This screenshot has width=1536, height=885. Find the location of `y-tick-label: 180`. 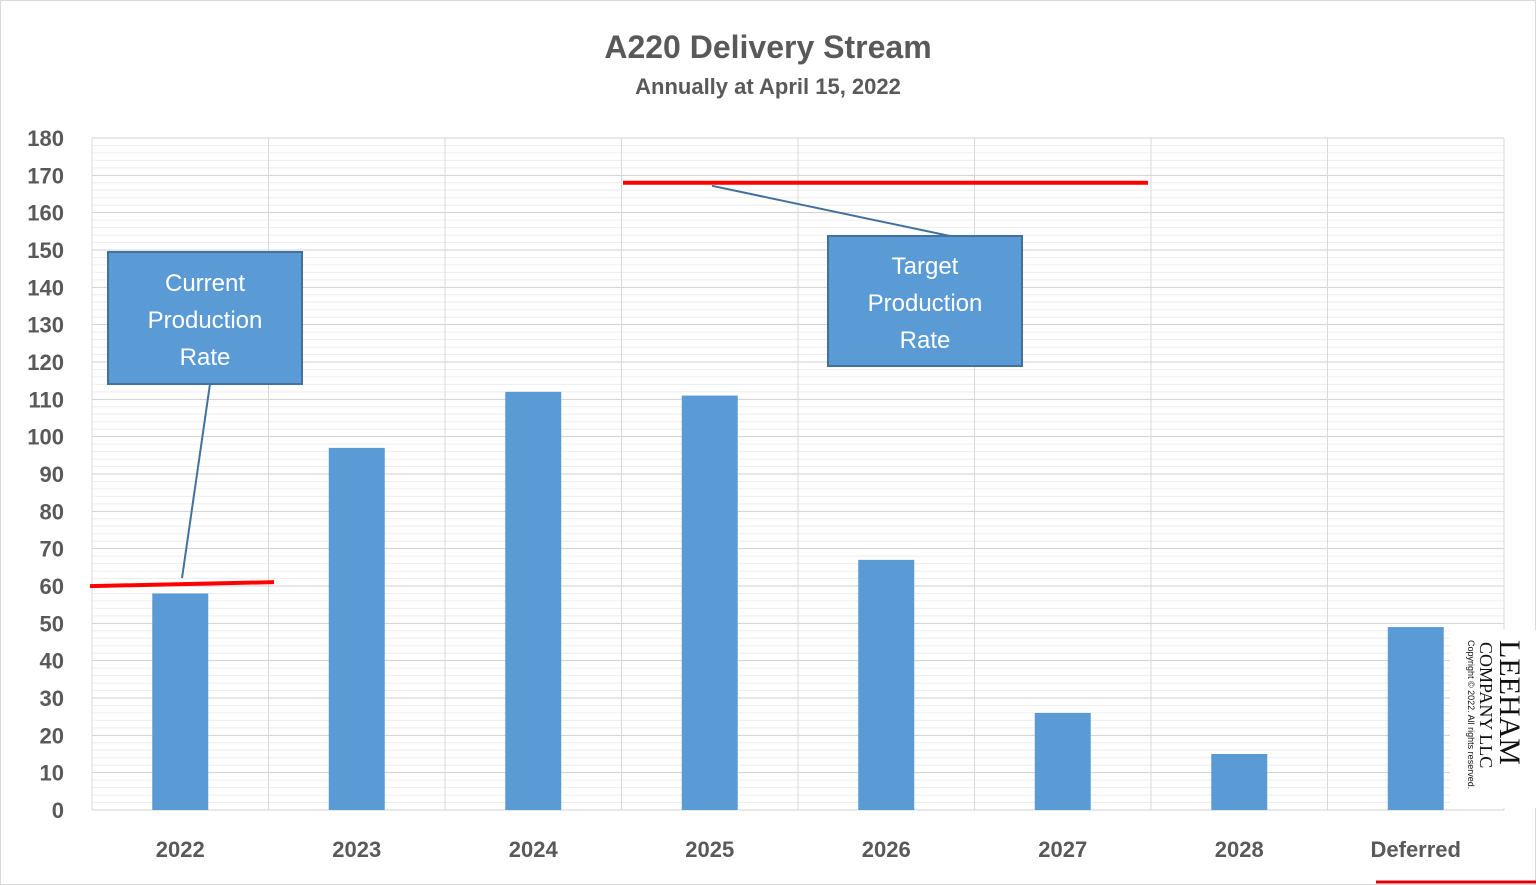

y-tick-label: 180 is located at coordinates (45, 138).